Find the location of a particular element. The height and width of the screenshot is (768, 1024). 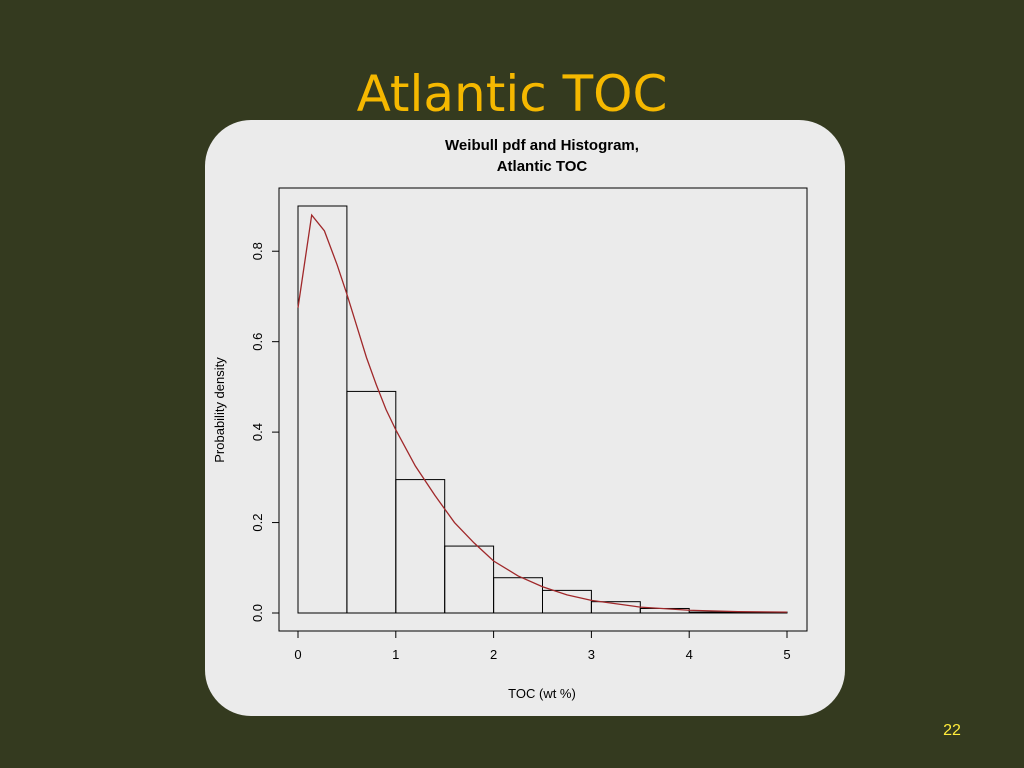

y-tick-label: 0.2 is located at coordinates (257, 523).